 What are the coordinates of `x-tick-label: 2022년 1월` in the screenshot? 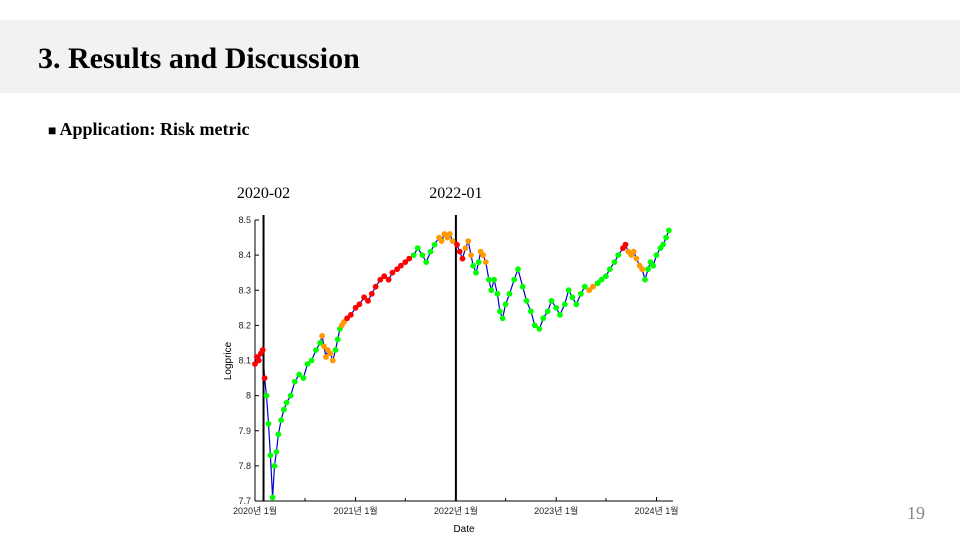 It's located at (456, 510).